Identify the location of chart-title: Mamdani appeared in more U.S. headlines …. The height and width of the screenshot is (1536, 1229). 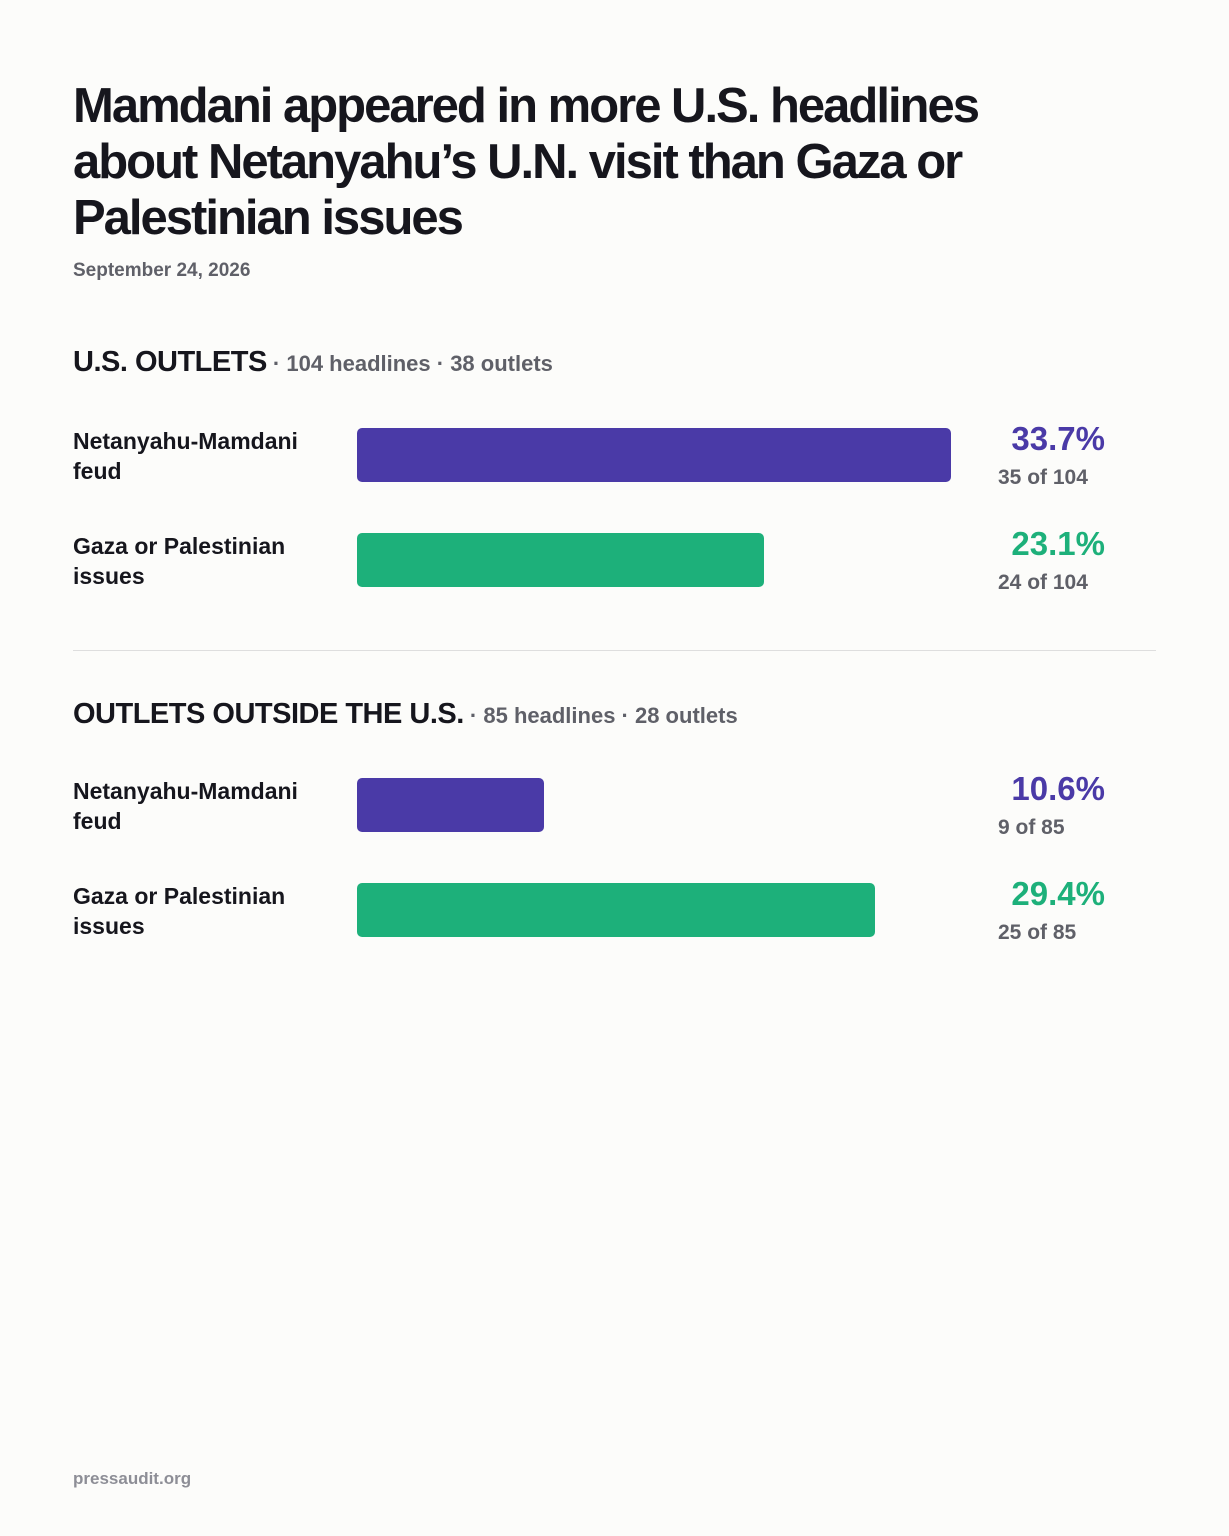
(526, 162).